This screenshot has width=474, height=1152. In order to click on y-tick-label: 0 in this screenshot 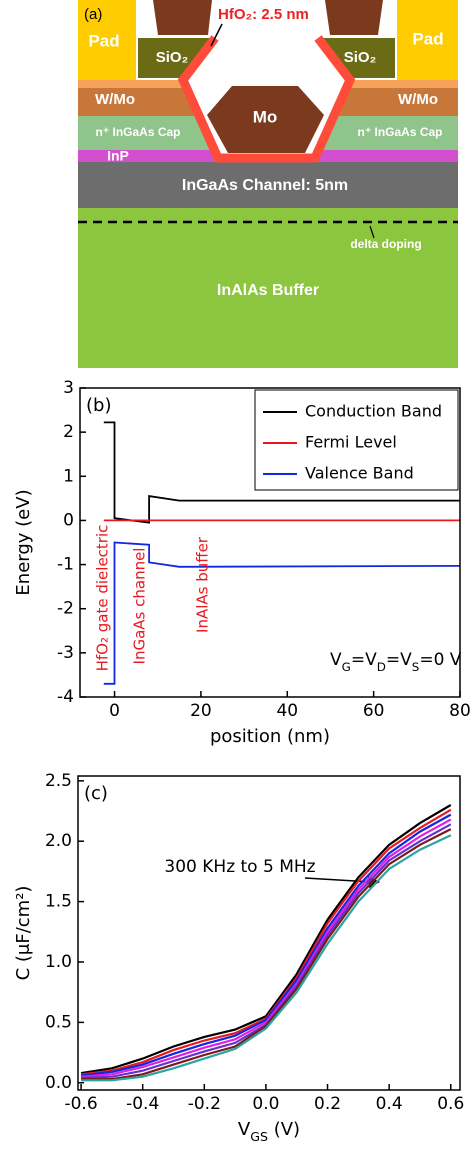, I will do `click(68, 520)`.